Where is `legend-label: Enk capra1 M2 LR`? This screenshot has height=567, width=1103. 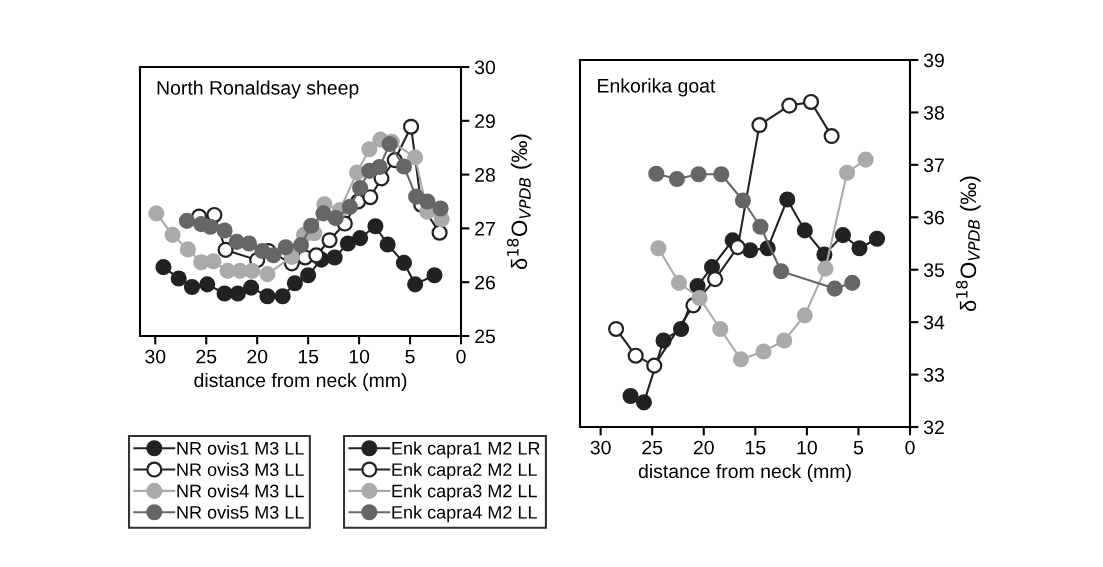
legend-label: Enk capra1 M2 LR is located at coordinates (466, 450).